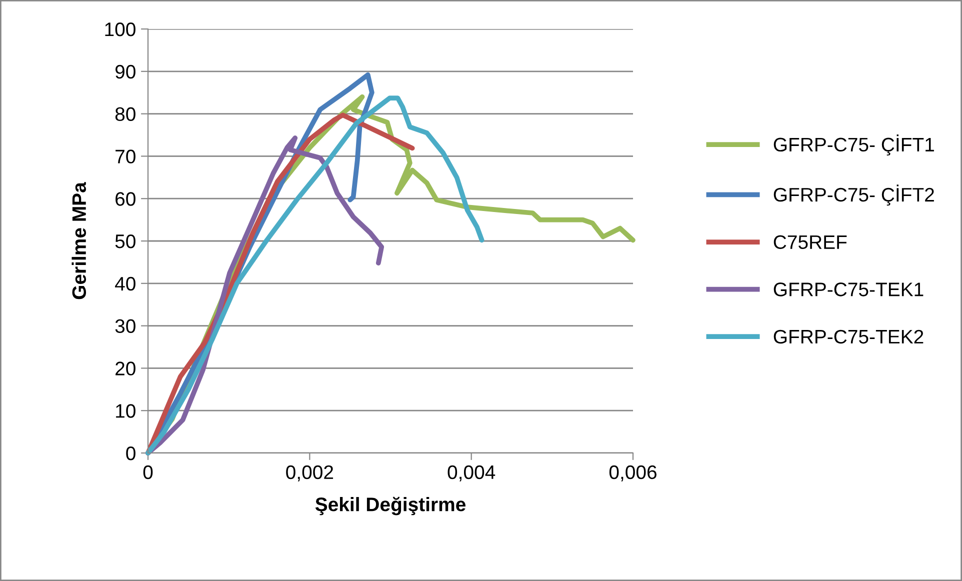 This screenshot has width=962, height=581. What do you see at coordinates (849, 337) in the screenshot?
I see `legend-label: GFRP-C75-TEK2` at bounding box center [849, 337].